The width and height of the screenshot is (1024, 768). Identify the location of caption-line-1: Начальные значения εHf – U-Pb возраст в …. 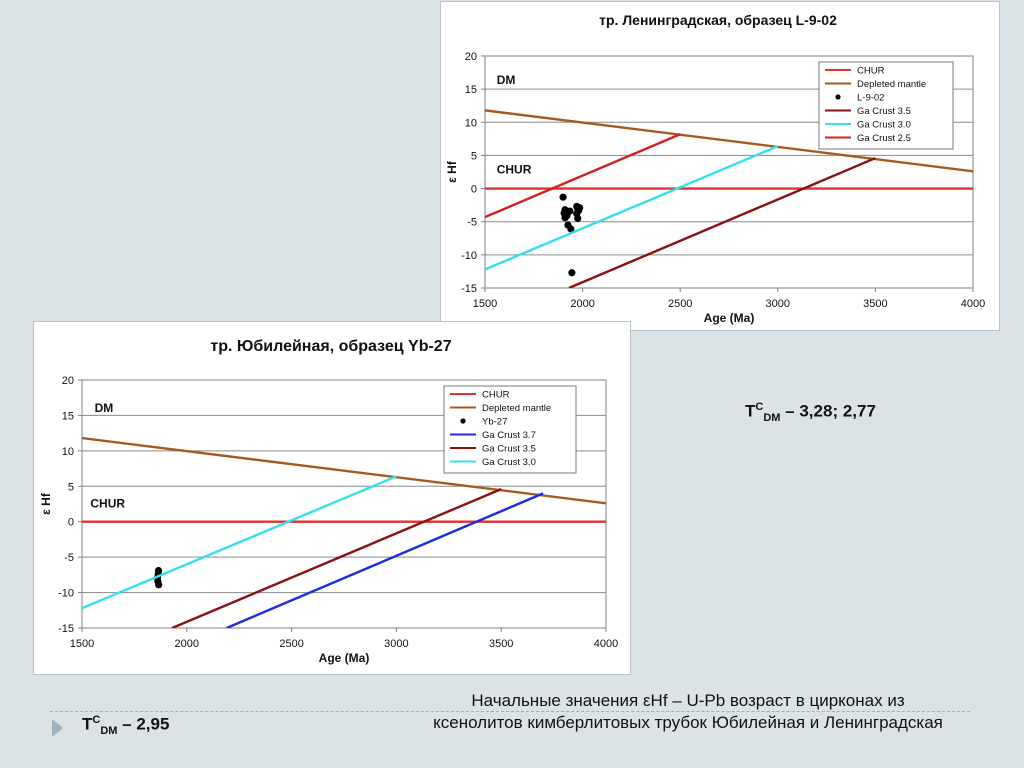
(688, 700).